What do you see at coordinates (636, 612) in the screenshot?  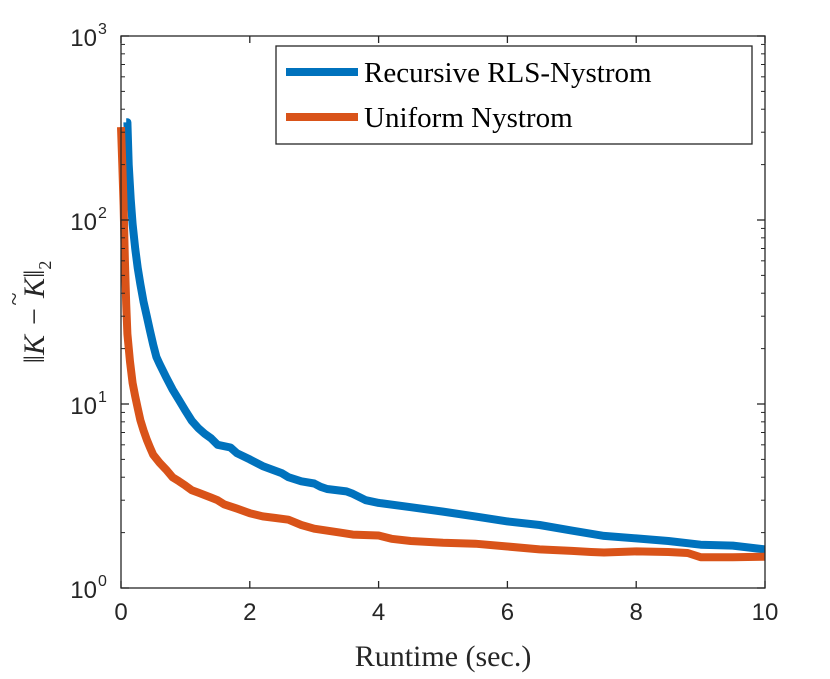 I see `x-tick-label: 8` at bounding box center [636, 612].